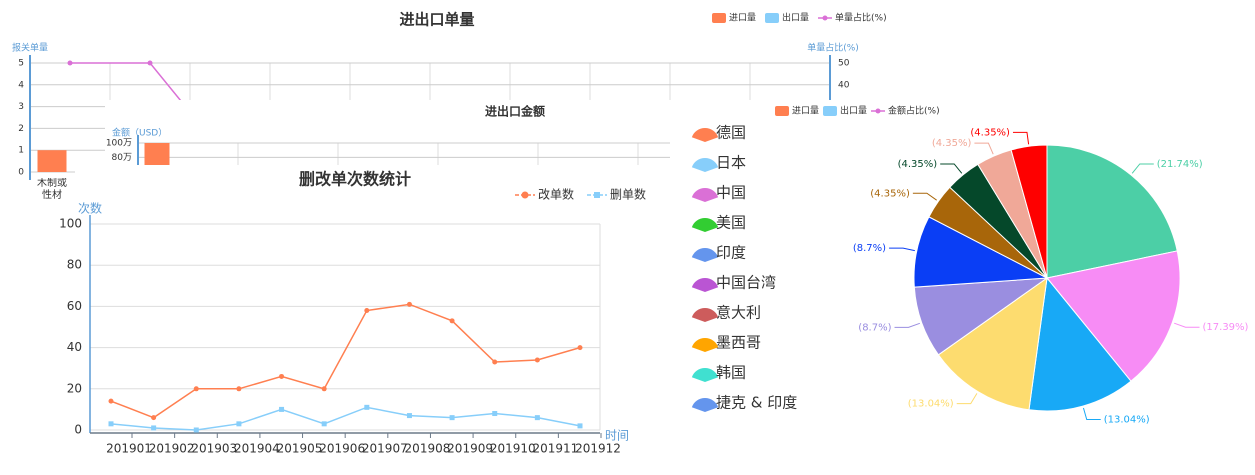  I want to click on bar, so click(52, 161).